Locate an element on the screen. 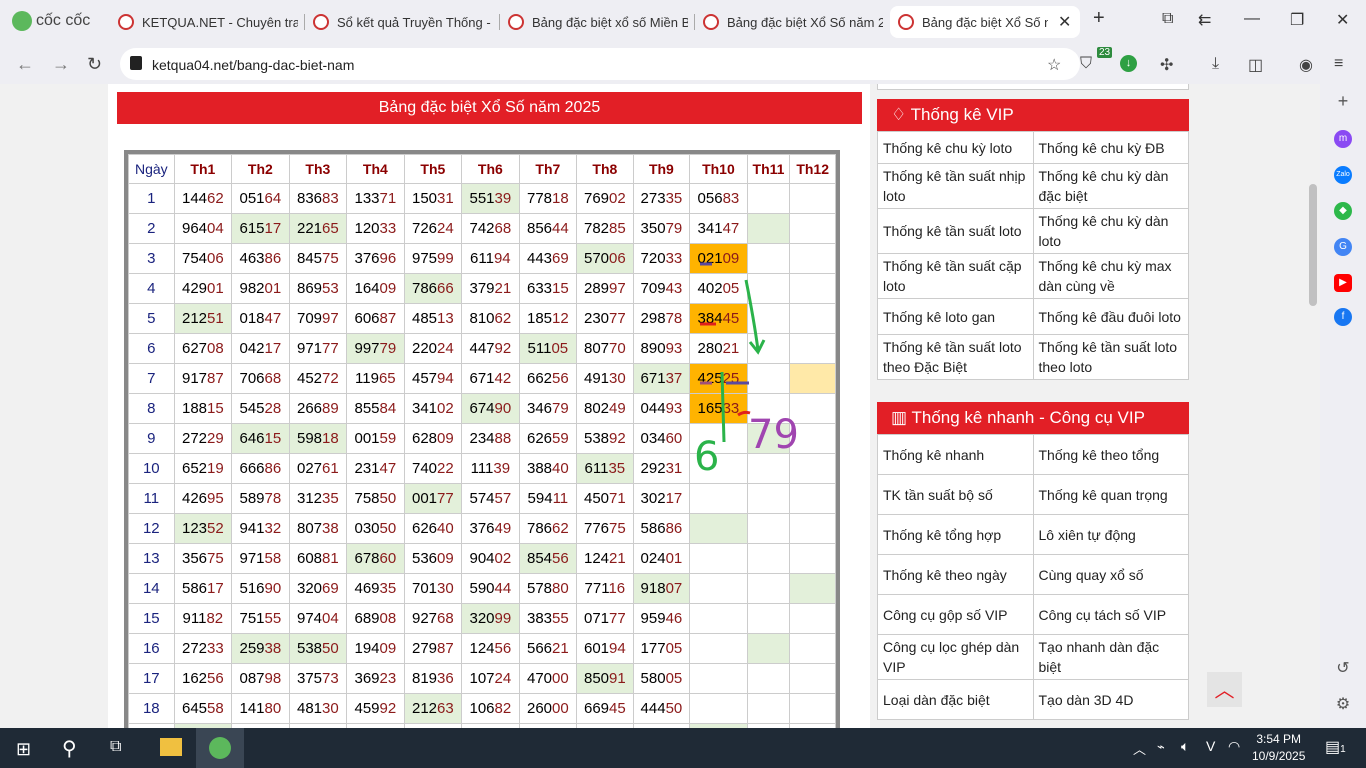 Image resolution: width=1366 pixels, height=768 pixels. sidebar-link: Thống kê loto gan is located at coordinates (955, 316).